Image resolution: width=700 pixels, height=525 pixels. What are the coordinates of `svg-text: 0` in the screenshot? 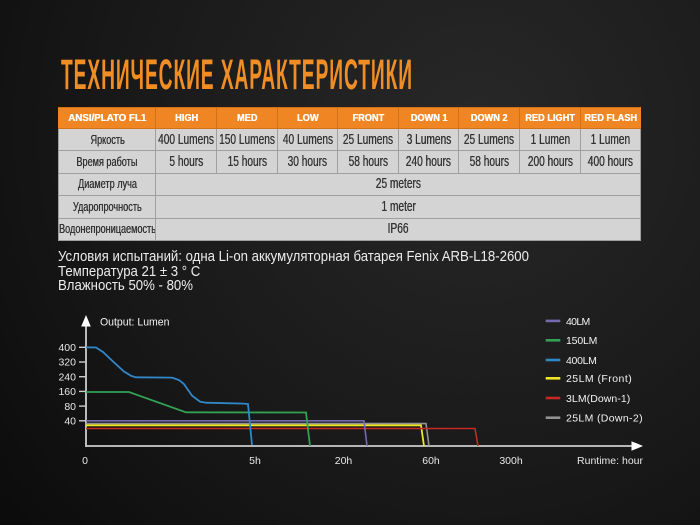 It's located at (85, 461).